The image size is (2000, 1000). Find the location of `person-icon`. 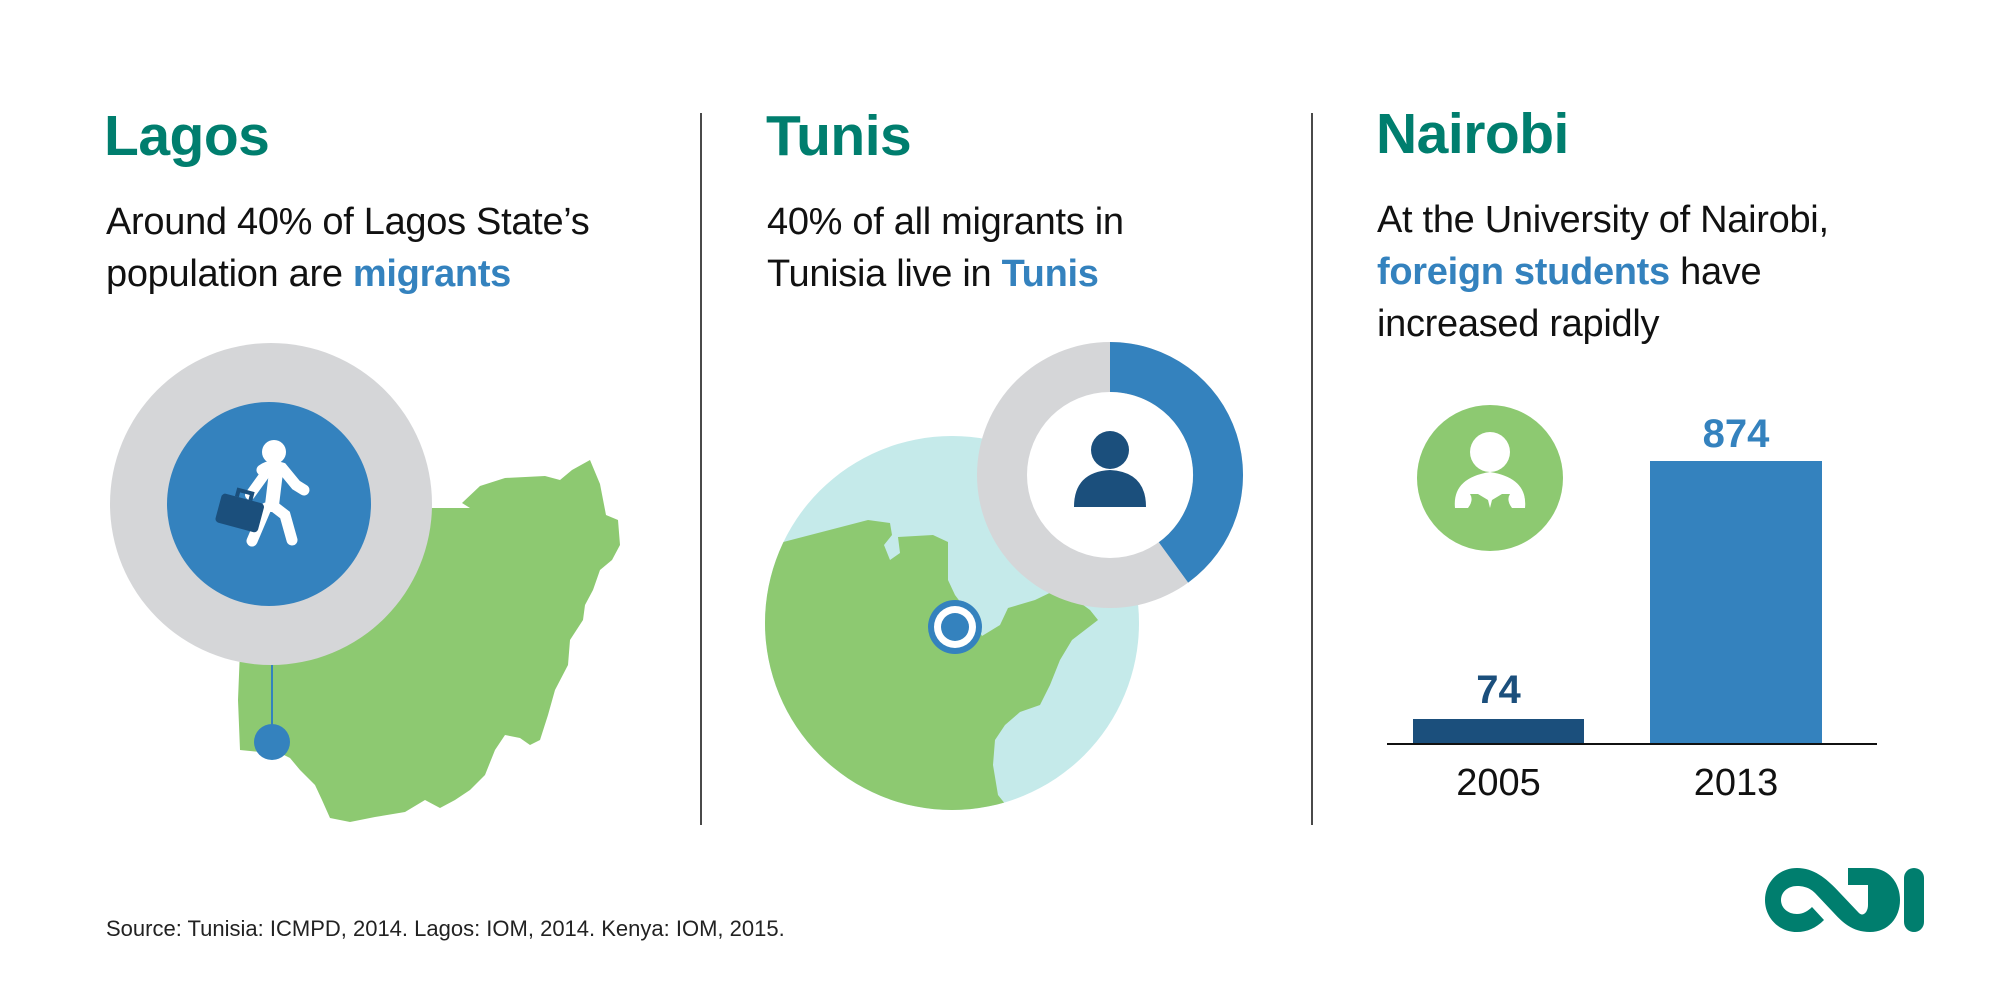

person-icon is located at coordinates (1110, 469).